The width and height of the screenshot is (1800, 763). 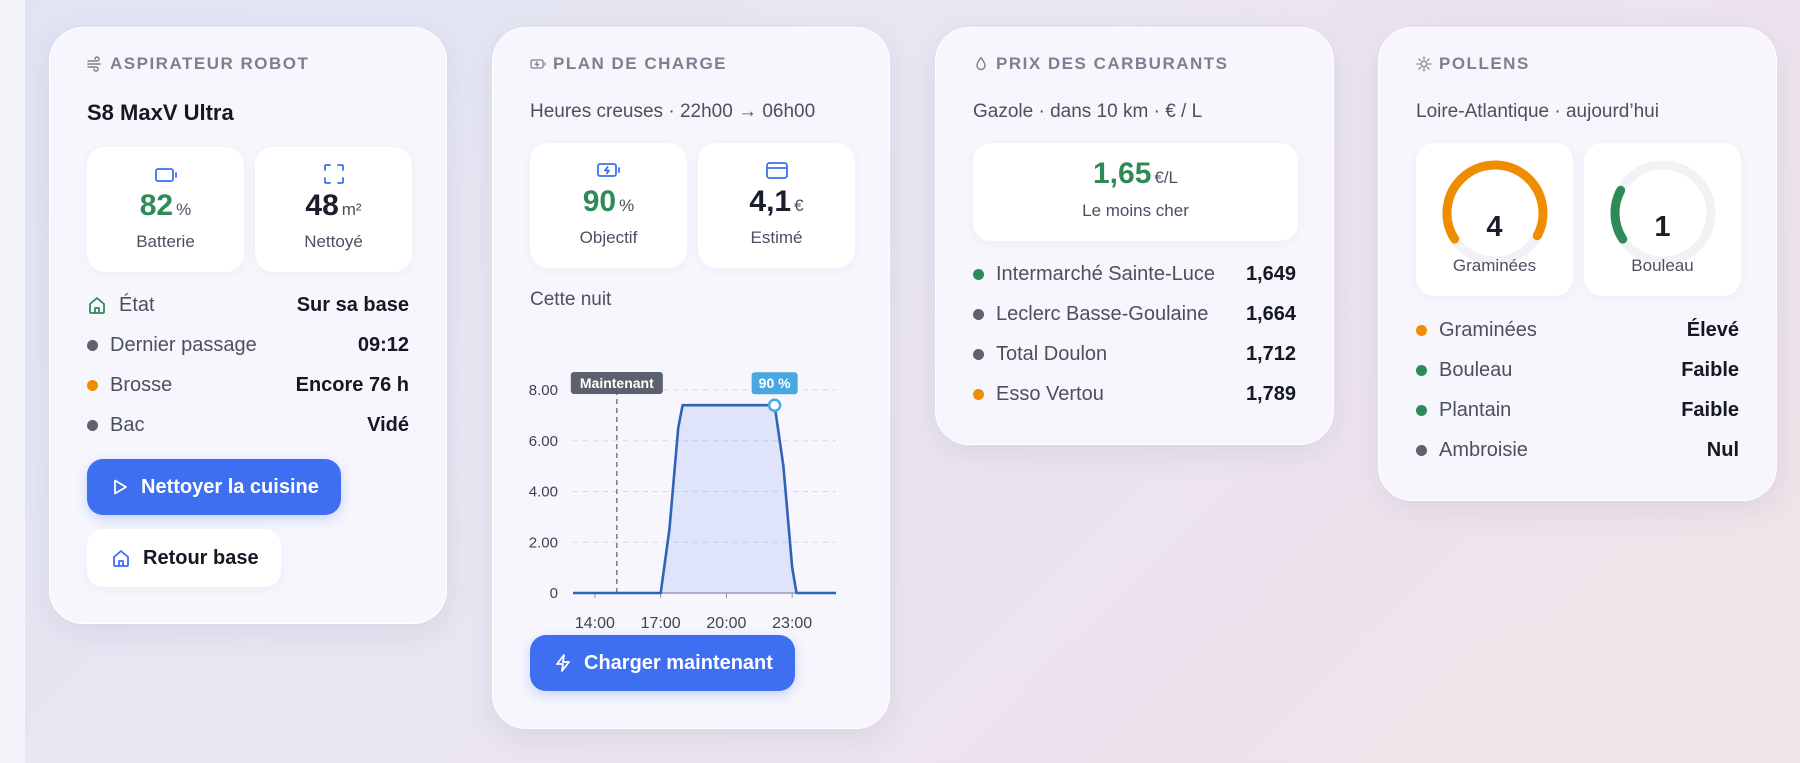 What do you see at coordinates (563, 663) in the screenshot?
I see `lightning-icon` at bounding box center [563, 663].